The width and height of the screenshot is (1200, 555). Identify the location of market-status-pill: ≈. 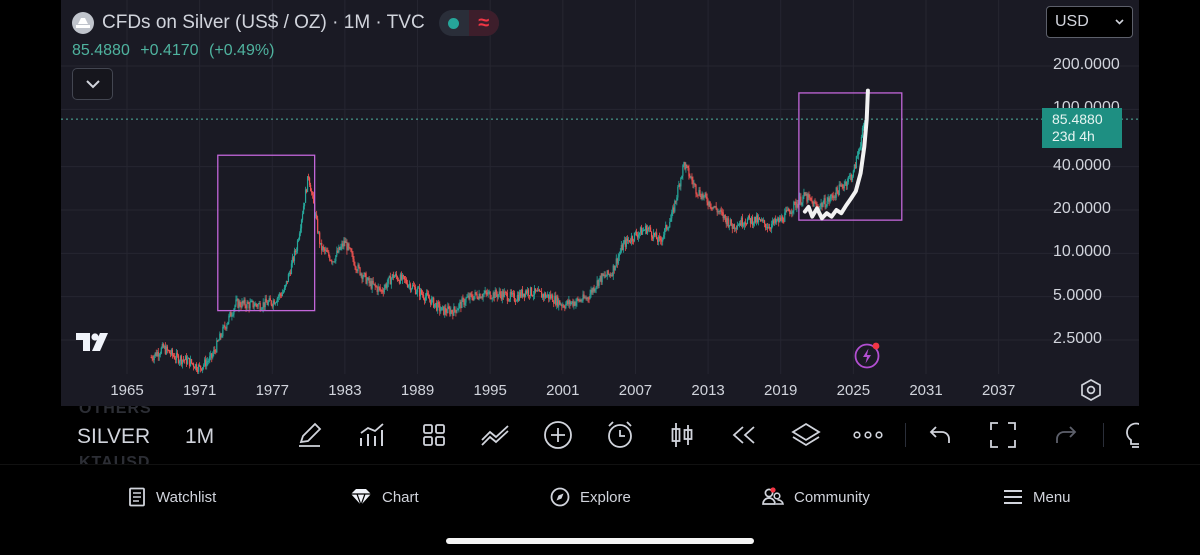
(468, 23).